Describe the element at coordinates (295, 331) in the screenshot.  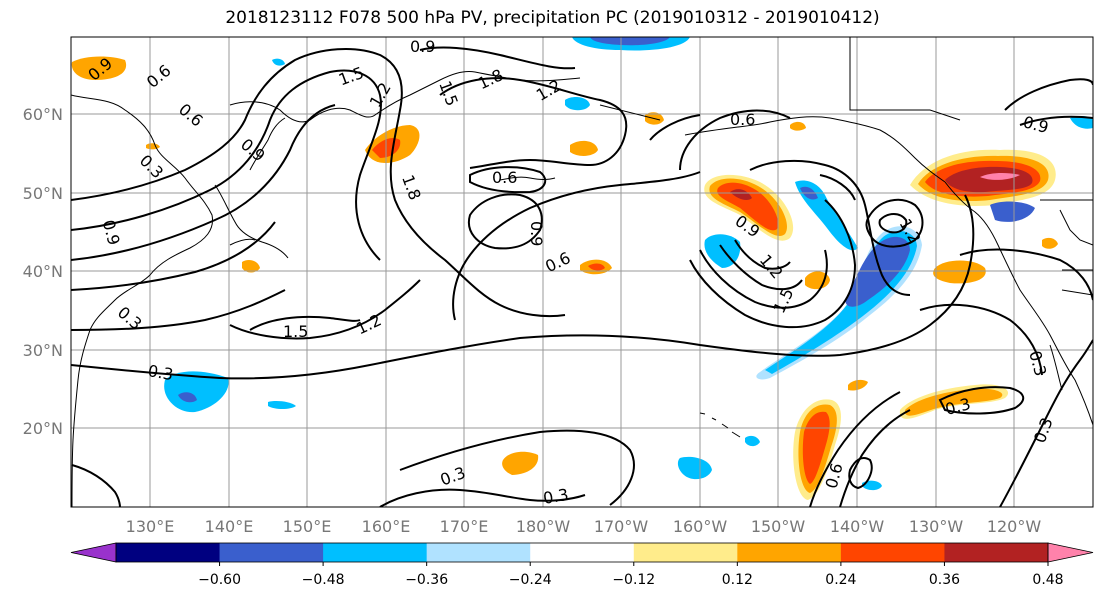
I see `contour-label: 1.5` at that location.